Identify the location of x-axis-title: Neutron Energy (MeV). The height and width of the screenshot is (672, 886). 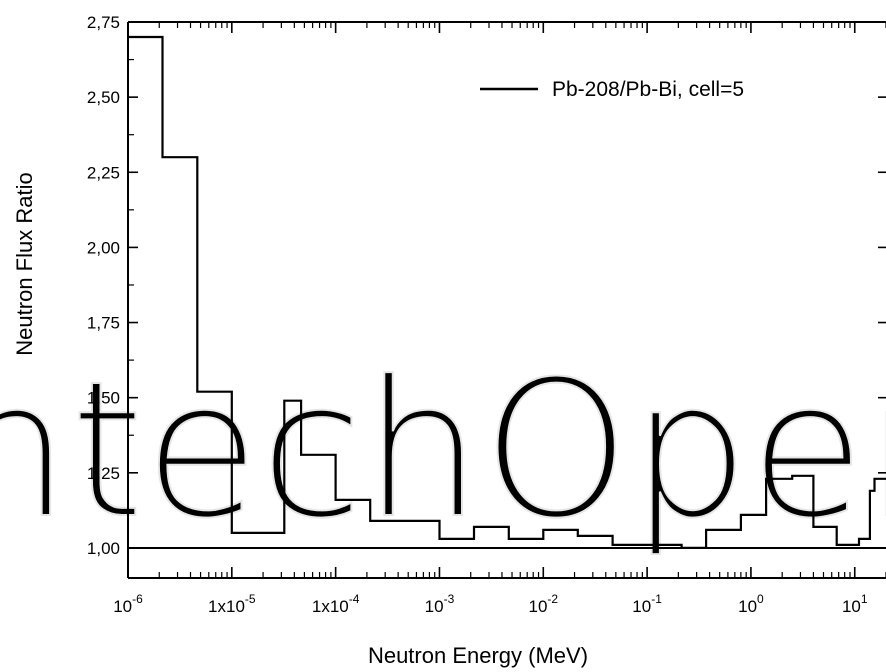
(478, 655).